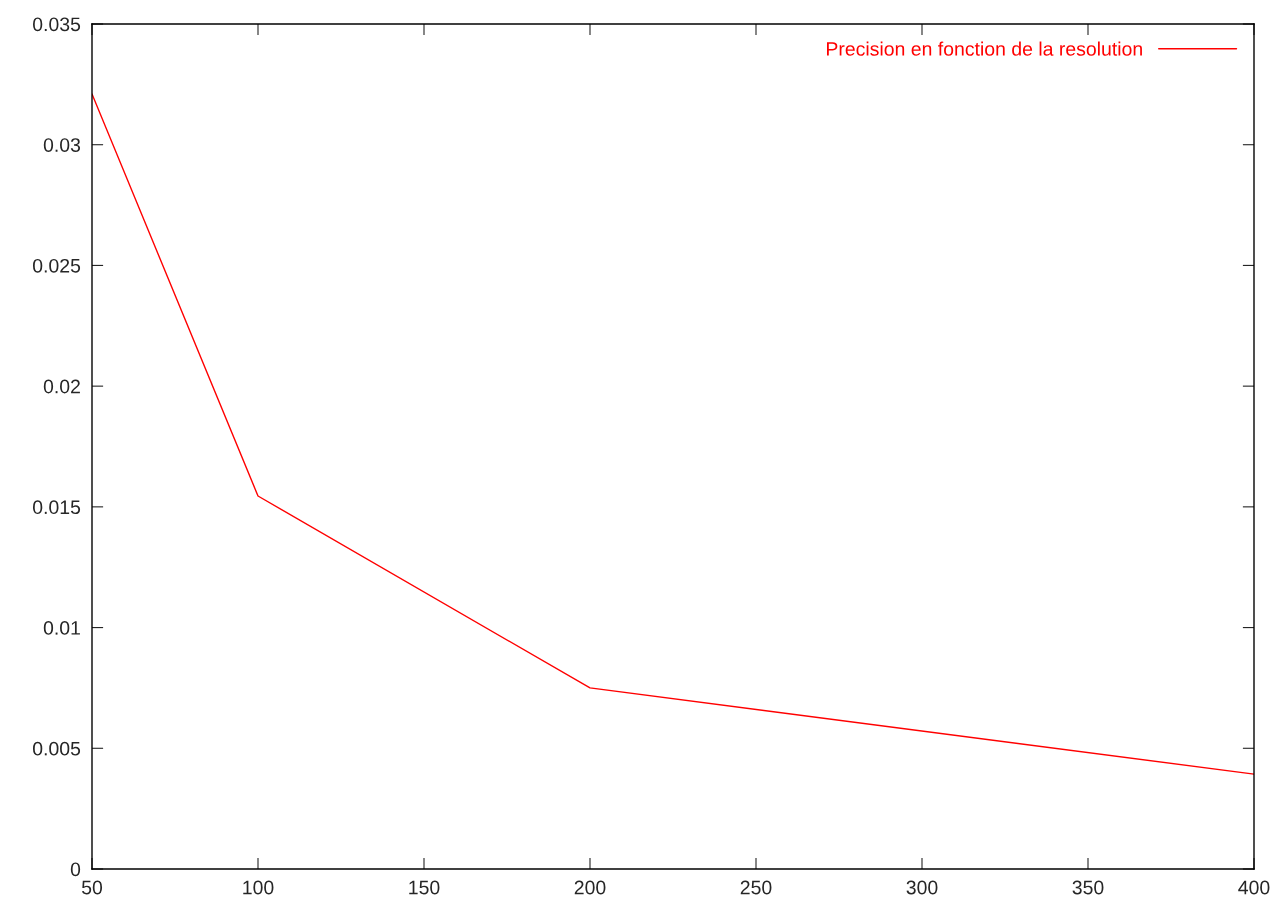 The height and width of the screenshot is (907, 1278). I want to click on x-tick-label: 100, so click(258, 887).